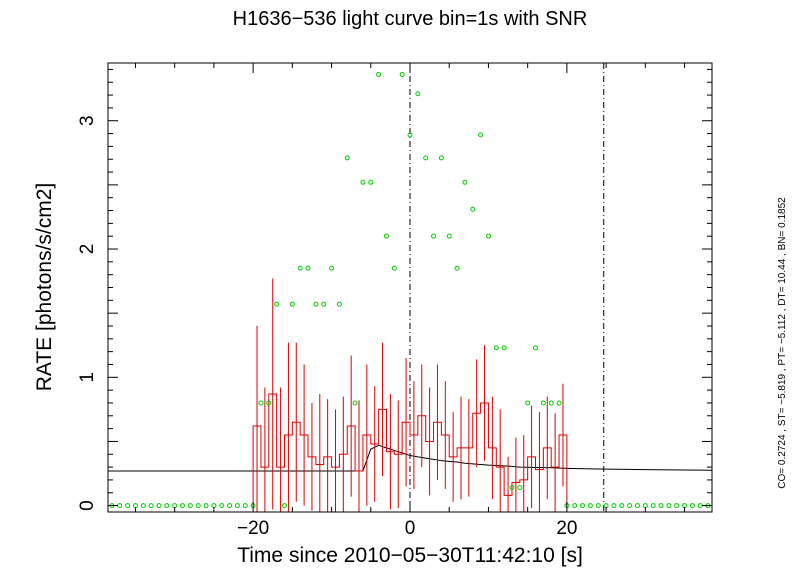 This screenshot has width=800, height=570. Describe the element at coordinates (87, 505) in the screenshot. I see `y-tick-label: 0` at that location.